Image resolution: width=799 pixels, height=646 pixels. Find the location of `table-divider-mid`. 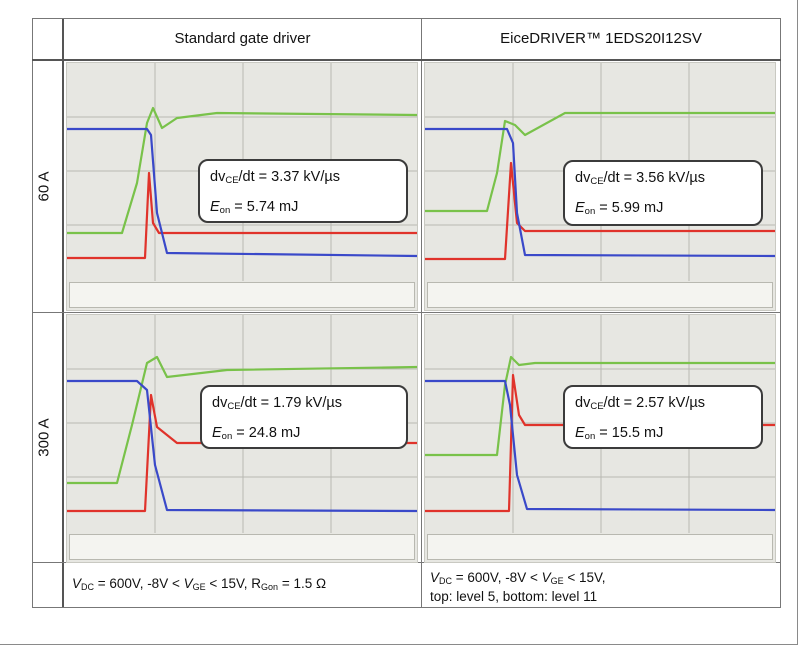

table-divider-mid is located at coordinates (421, 313).